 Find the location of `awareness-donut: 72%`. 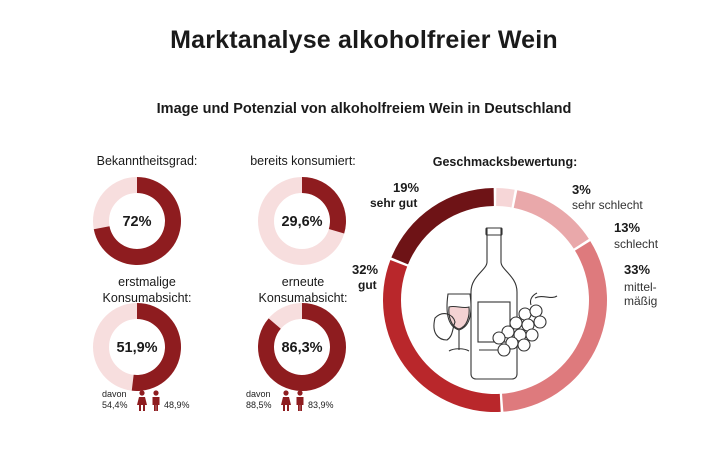

awareness-donut: 72% is located at coordinates (137, 221).